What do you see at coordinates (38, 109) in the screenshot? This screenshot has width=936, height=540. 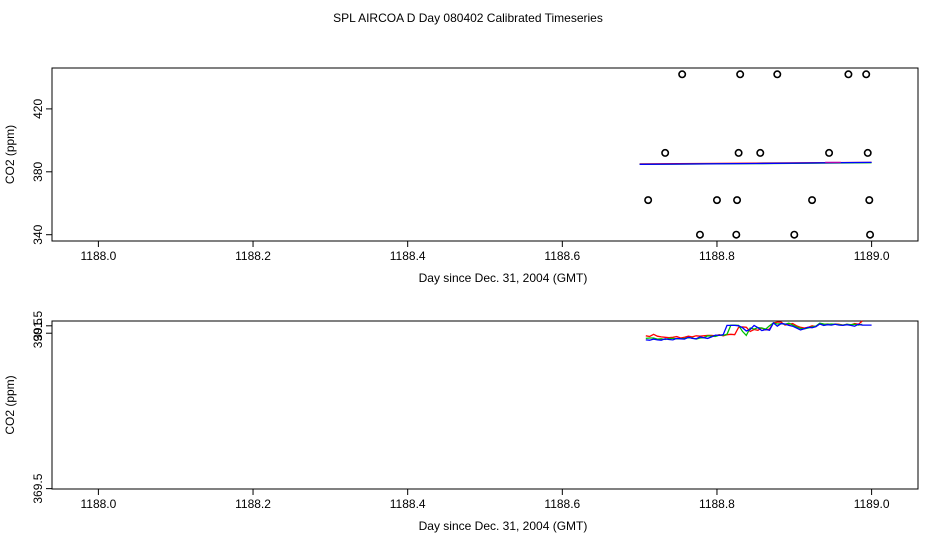 I see `y-tick-label: 420` at bounding box center [38, 109].